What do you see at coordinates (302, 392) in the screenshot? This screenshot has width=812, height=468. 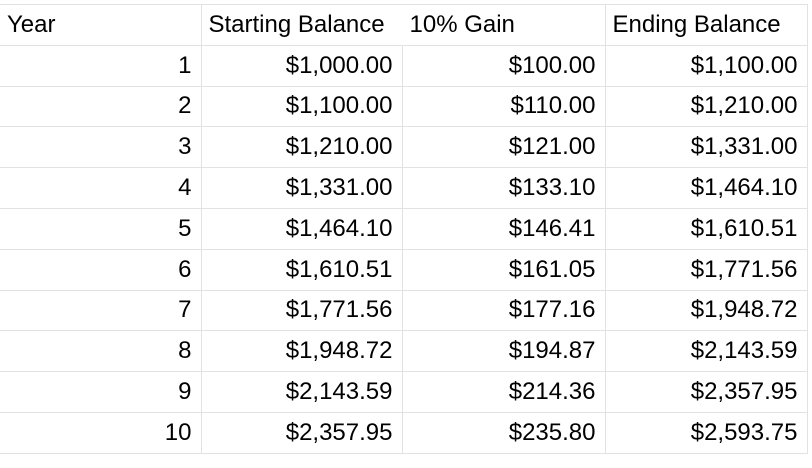 I see `cell-starting-balance: $2,143.59` at bounding box center [302, 392].